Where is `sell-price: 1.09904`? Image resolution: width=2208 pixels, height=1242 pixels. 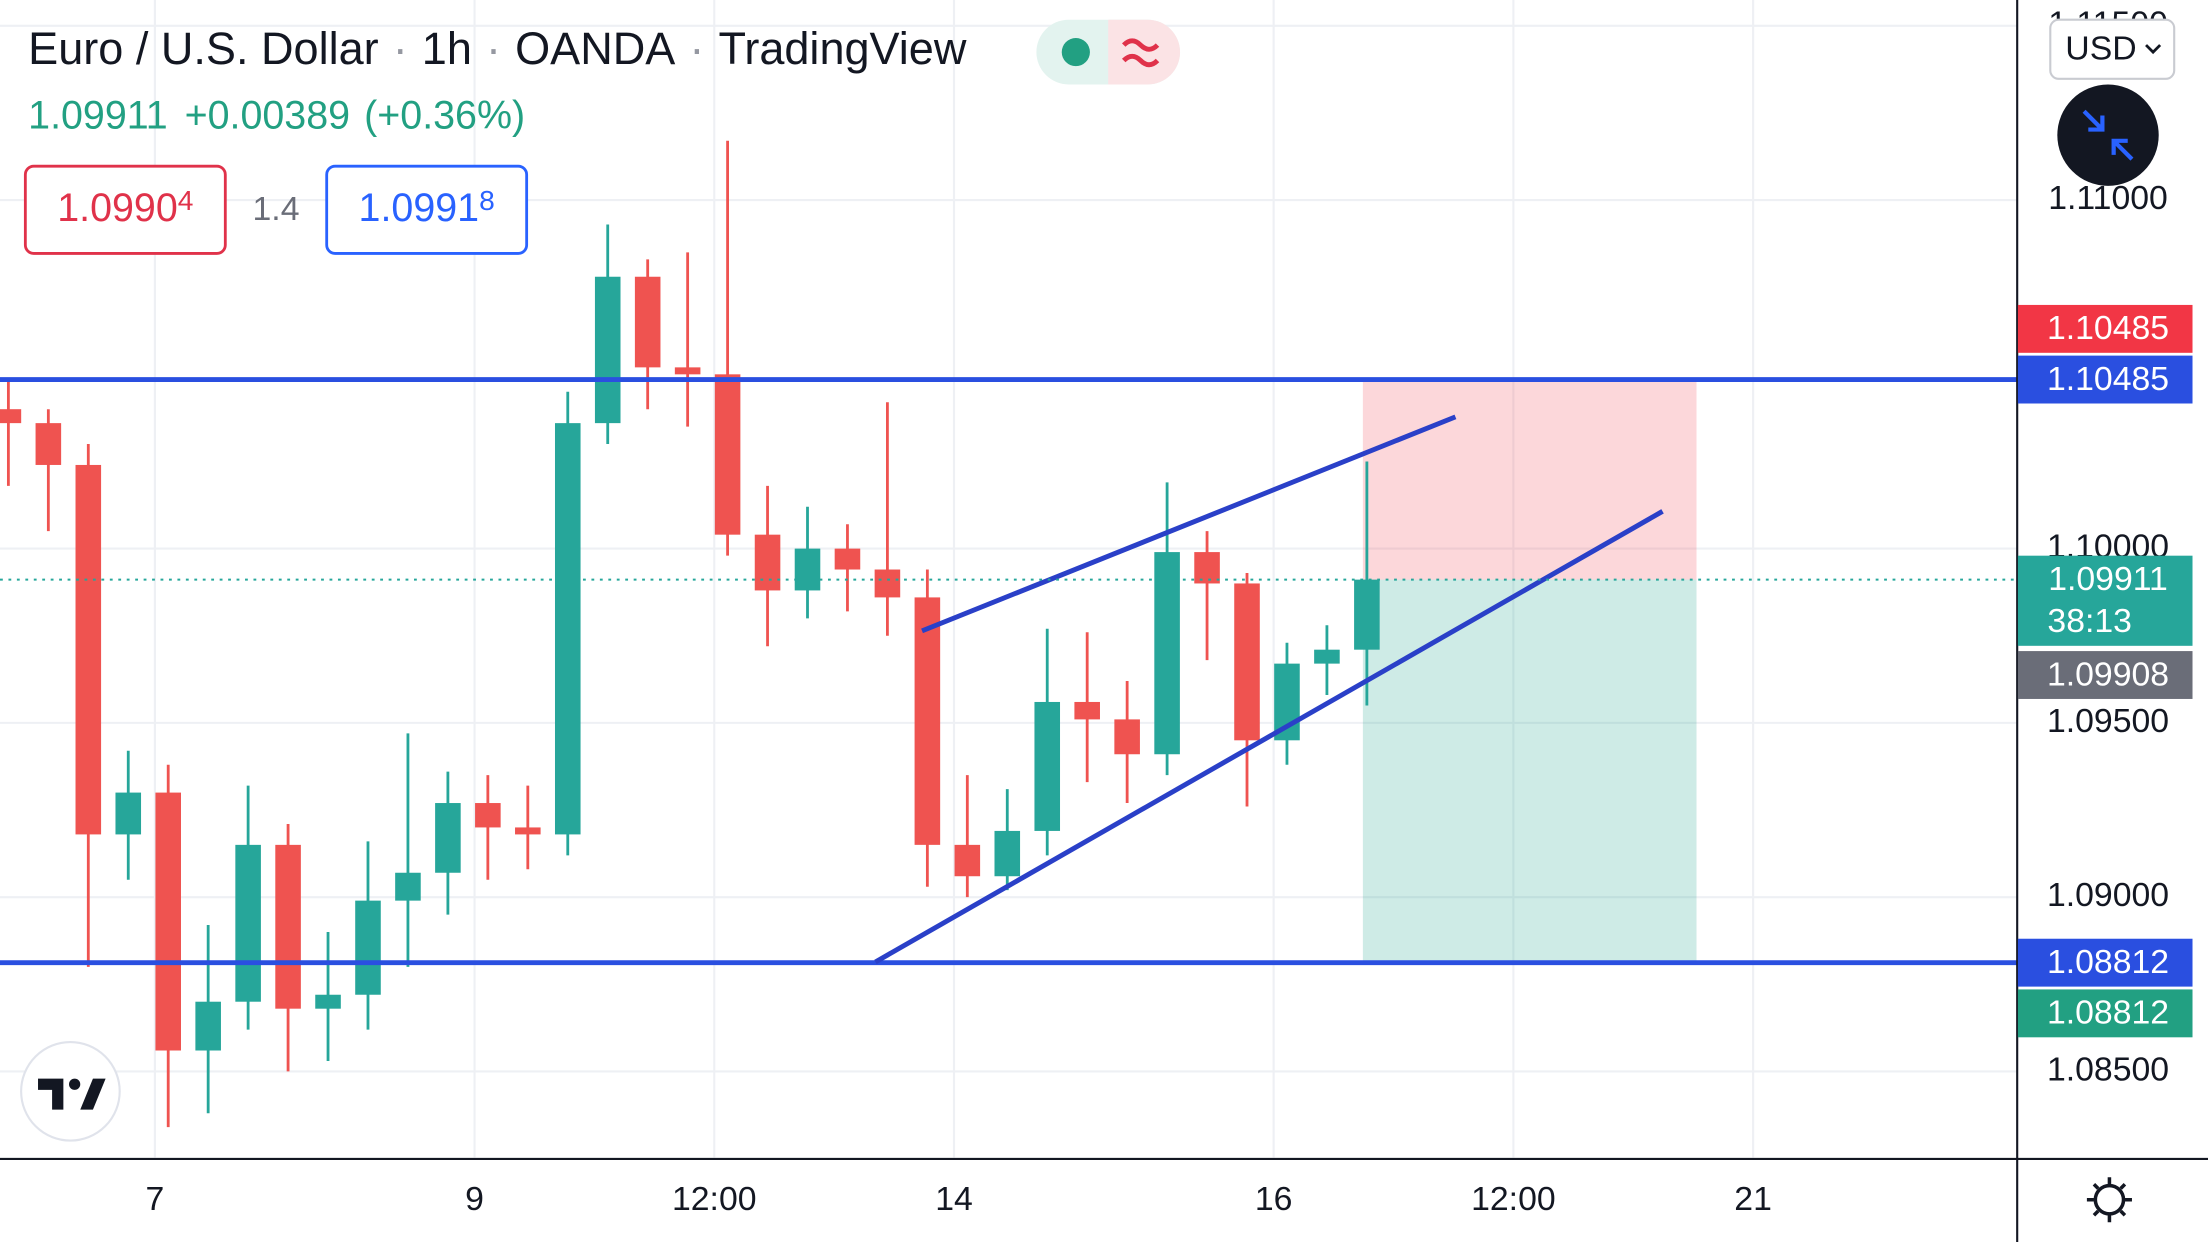
sell-price: 1.09904 is located at coordinates (125, 207).